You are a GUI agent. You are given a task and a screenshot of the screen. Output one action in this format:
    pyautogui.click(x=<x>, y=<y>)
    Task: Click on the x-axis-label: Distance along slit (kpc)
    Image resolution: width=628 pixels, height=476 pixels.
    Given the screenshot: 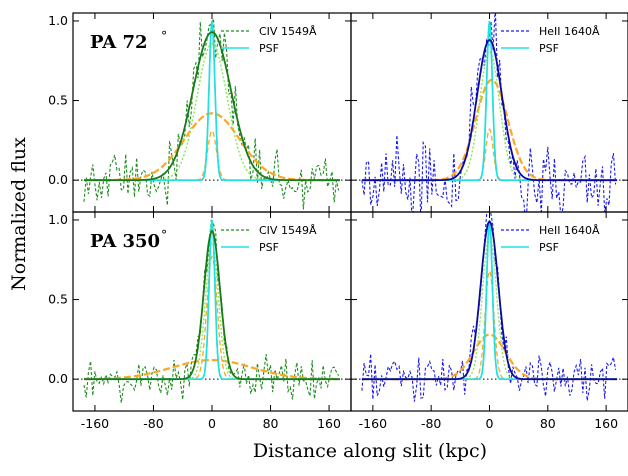 What is the action you would take?
    pyautogui.click(x=370, y=451)
    